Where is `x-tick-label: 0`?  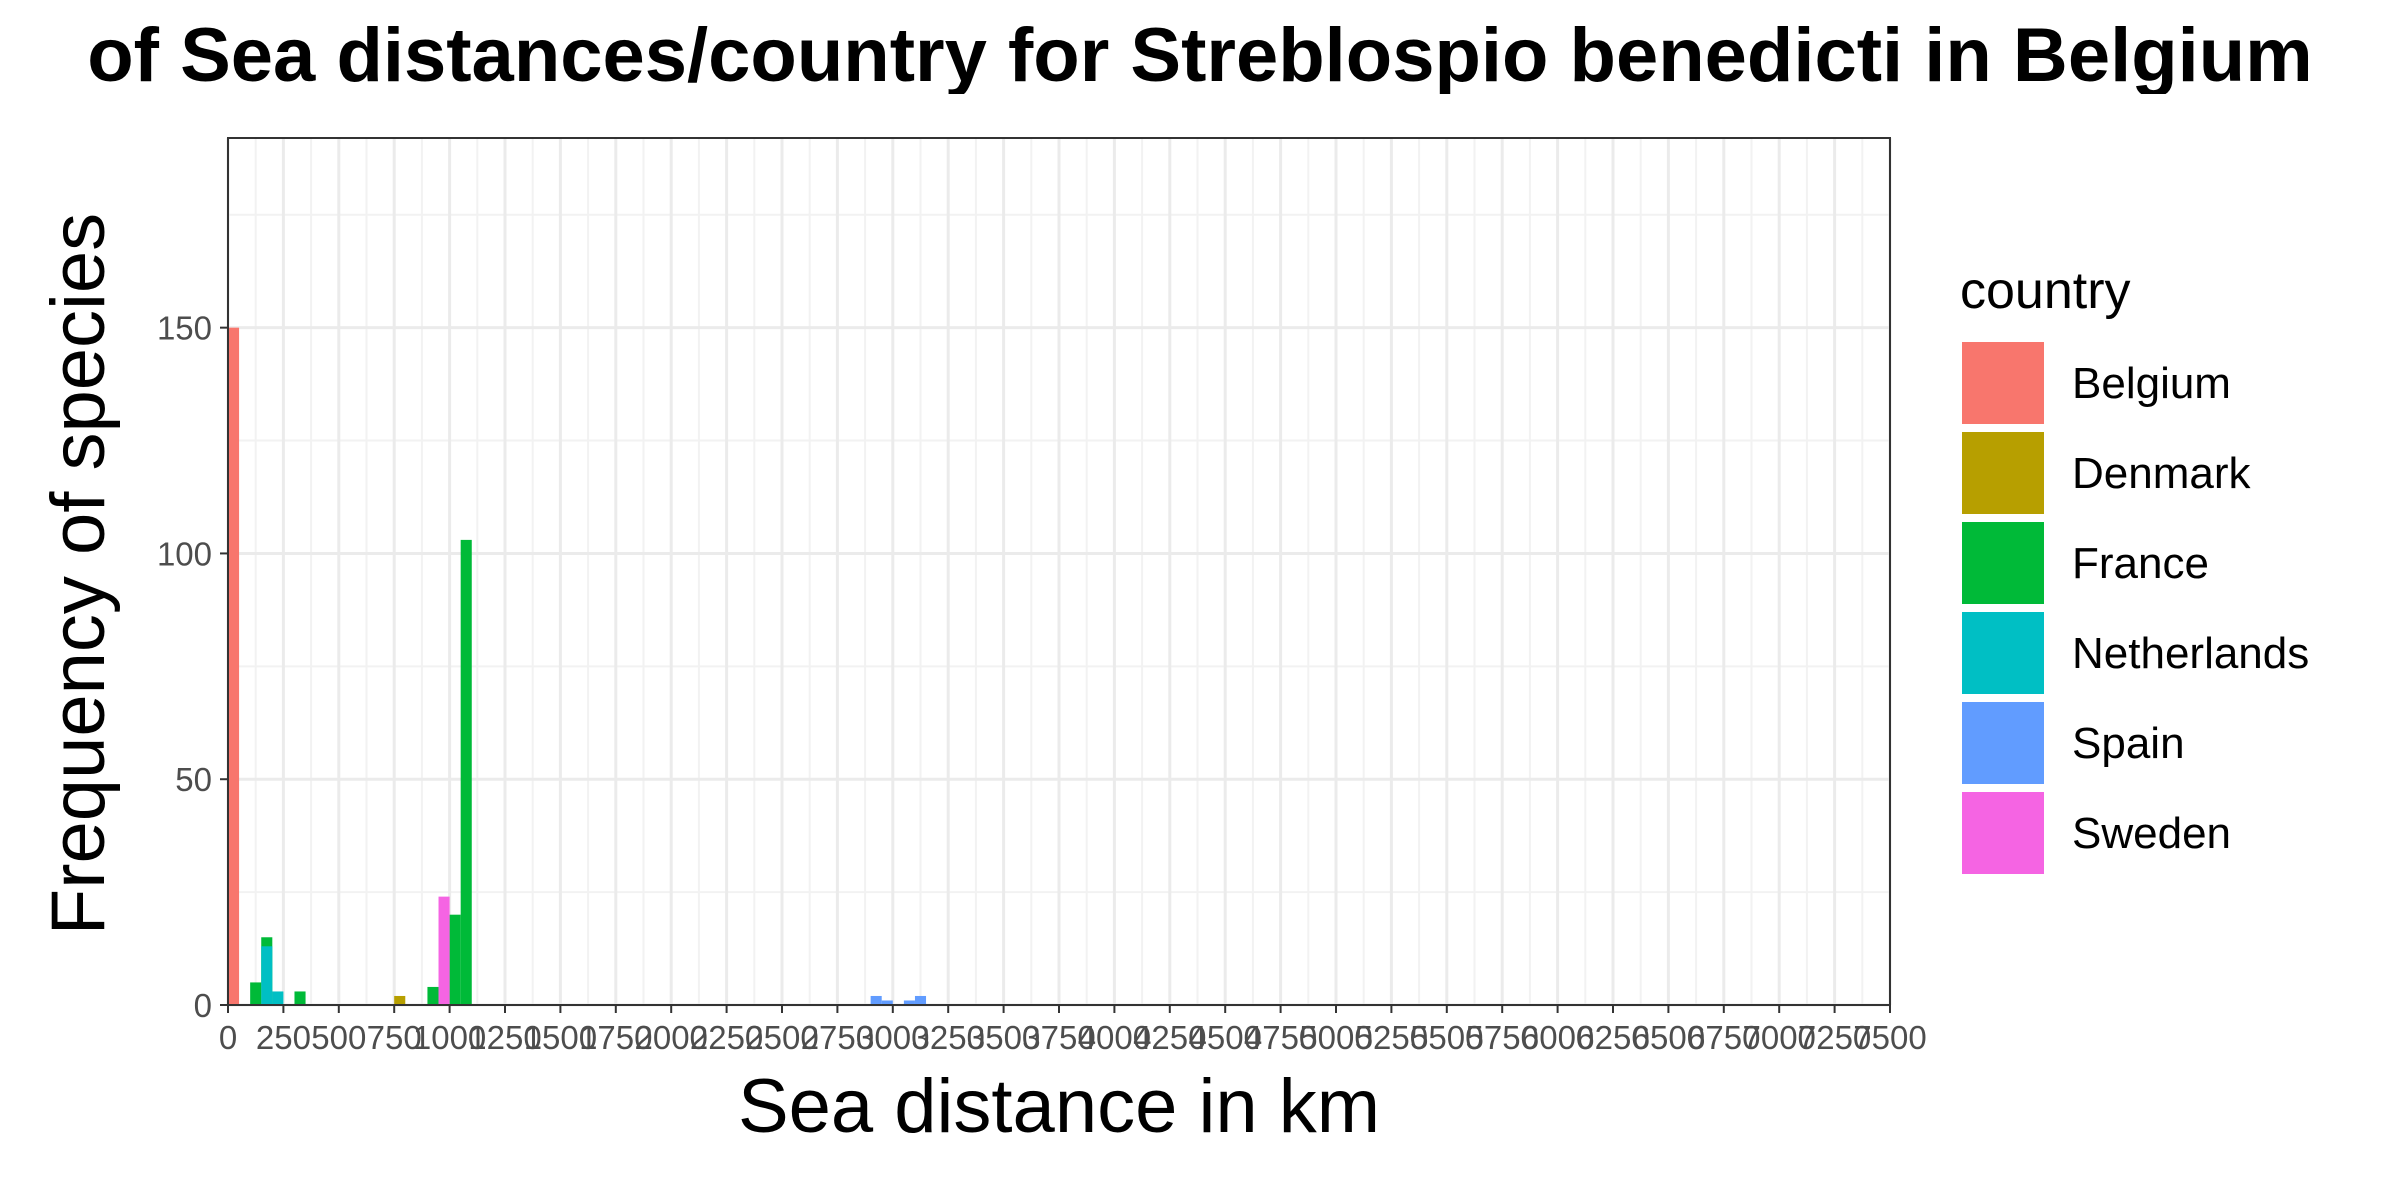 x-tick-label: 0 is located at coordinates (228, 1037).